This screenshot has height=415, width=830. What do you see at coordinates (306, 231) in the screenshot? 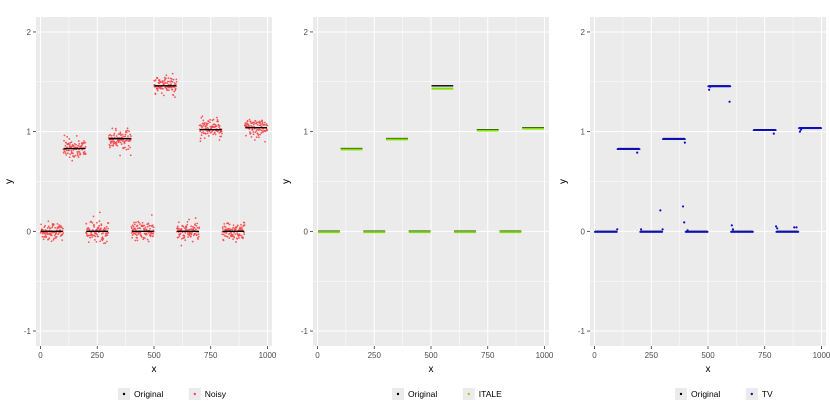
I see `y-tick-label: 0` at bounding box center [306, 231].